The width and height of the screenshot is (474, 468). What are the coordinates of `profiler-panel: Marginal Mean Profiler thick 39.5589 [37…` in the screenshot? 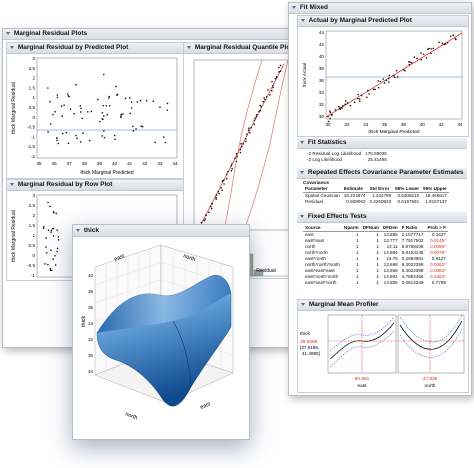 It's located at (383, 346).